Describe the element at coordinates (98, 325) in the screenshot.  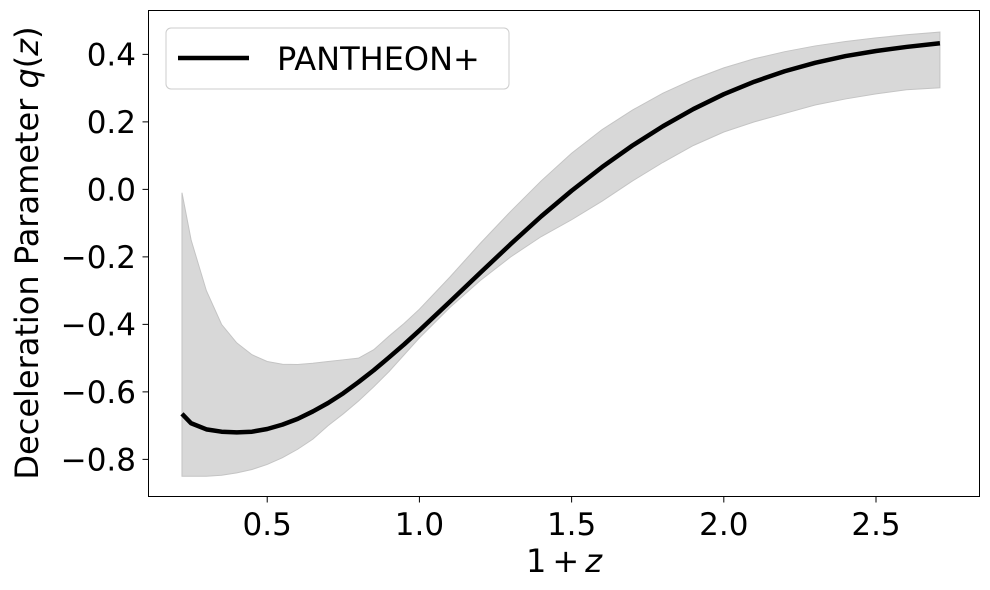
I see `y-tick-label: −0.4` at that location.